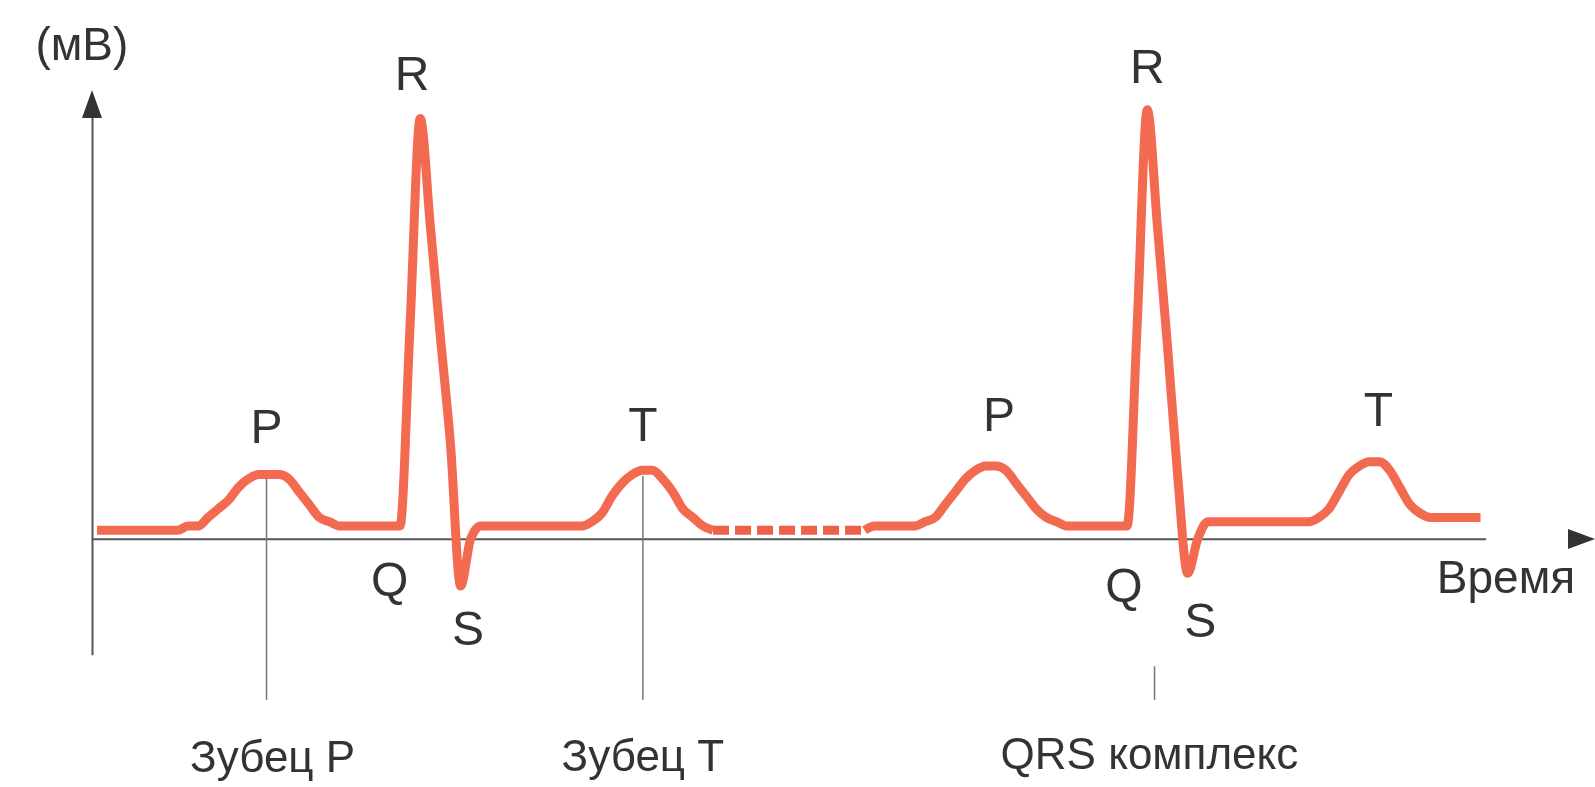 This screenshot has height=787, width=1595. What do you see at coordinates (273, 756) in the screenshot?
I see `text: Зубец P` at bounding box center [273, 756].